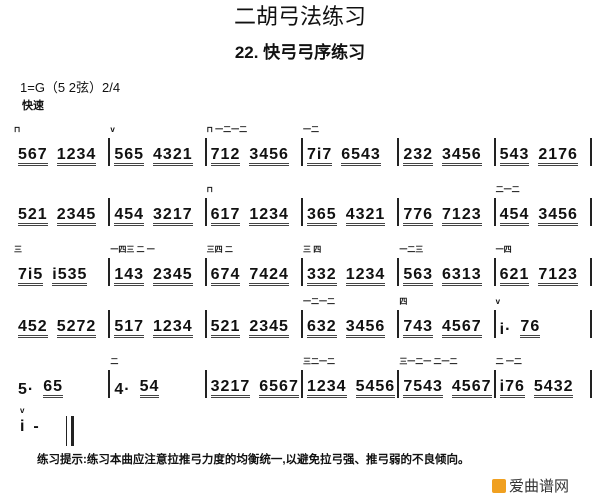 The image size is (600, 501). What do you see at coordinates (53, 388) in the screenshot?
I see `note-group: 65` at bounding box center [53, 388].